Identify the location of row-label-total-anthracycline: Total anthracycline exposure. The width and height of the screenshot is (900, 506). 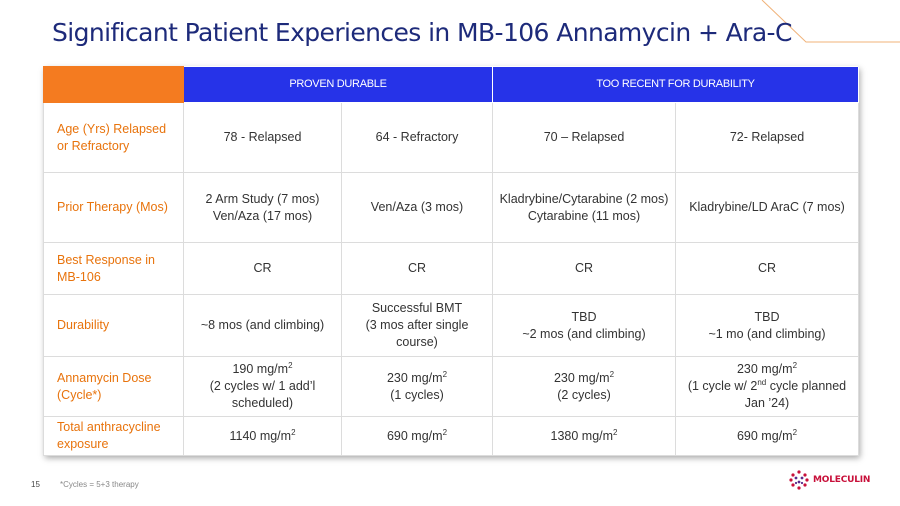
(113, 436).